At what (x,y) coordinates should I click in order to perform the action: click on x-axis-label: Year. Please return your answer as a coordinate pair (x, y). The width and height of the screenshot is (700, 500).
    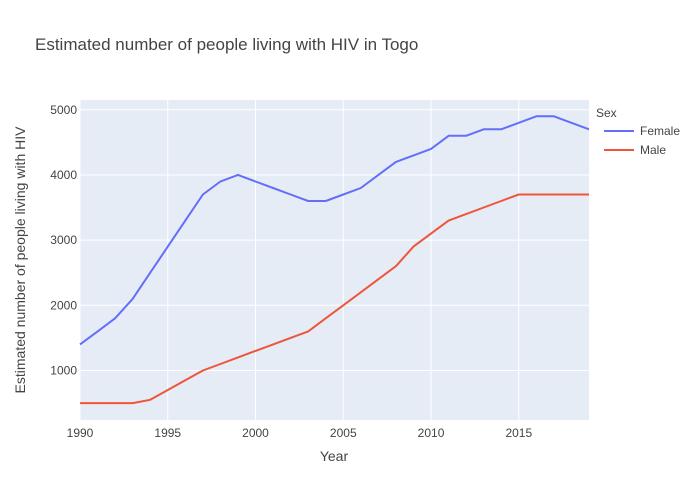
    Looking at the image, I should click on (334, 456).